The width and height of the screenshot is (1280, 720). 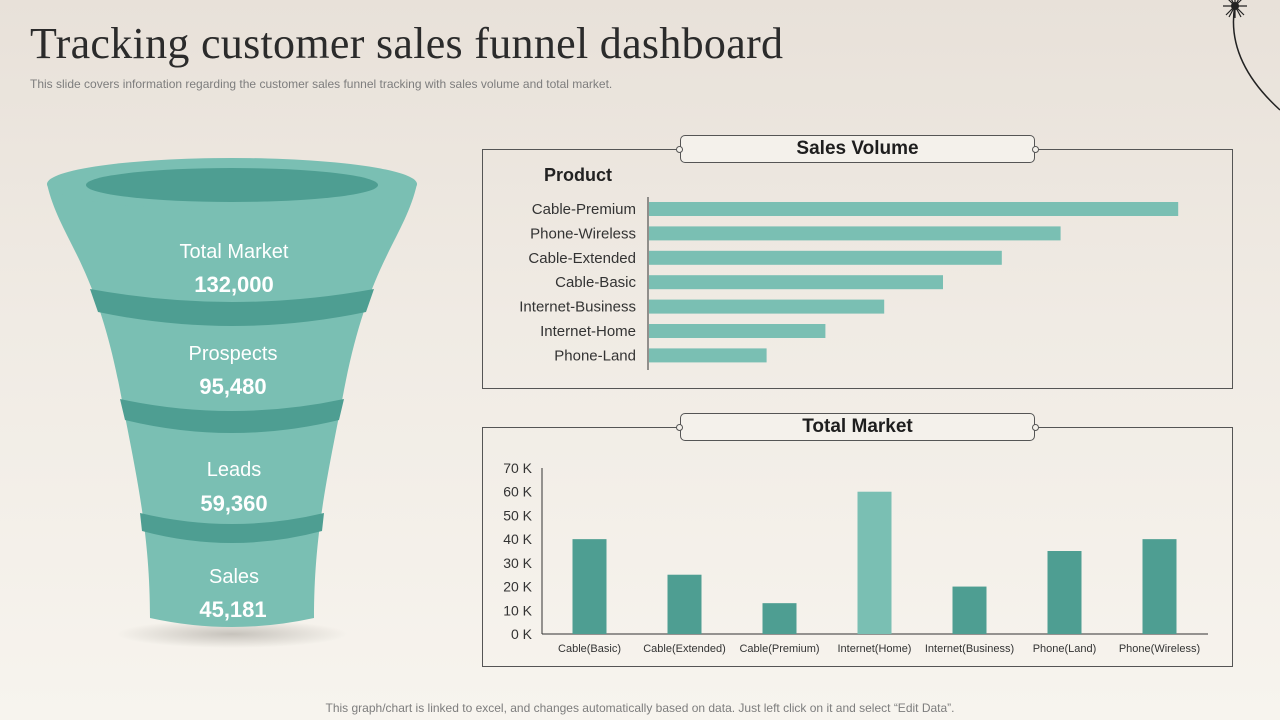 I want to click on sales-volume-header: Sales Volume, so click(x=857, y=149).